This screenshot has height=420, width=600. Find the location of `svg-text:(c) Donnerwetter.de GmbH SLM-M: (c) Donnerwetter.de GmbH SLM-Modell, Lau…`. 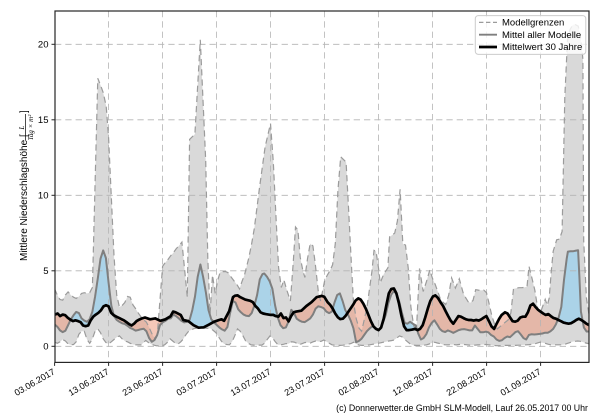

svg-text:(c) Donnerwetter.de GmbH SLM-M: (c) Donnerwetter.de GmbH SLM-Modell, Lau… is located at coordinates (462, 408).